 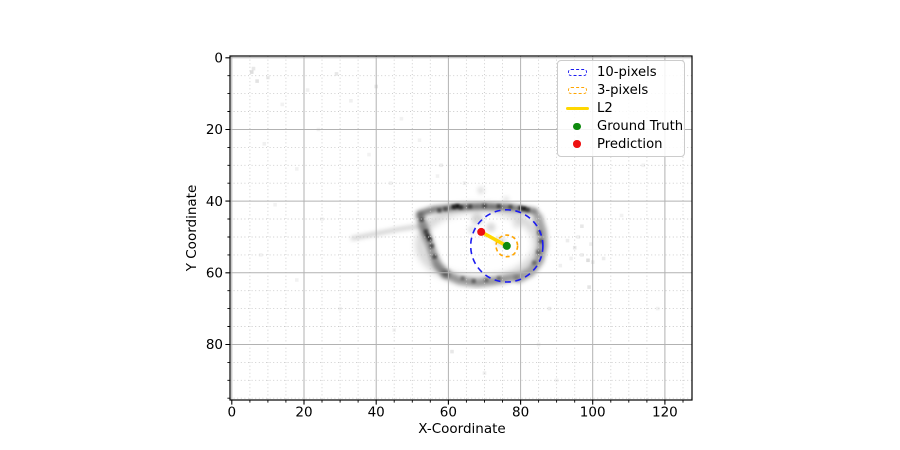 What do you see at coordinates (303, 413) in the screenshot?
I see `x-tick-label: 20` at bounding box center [303, 413].